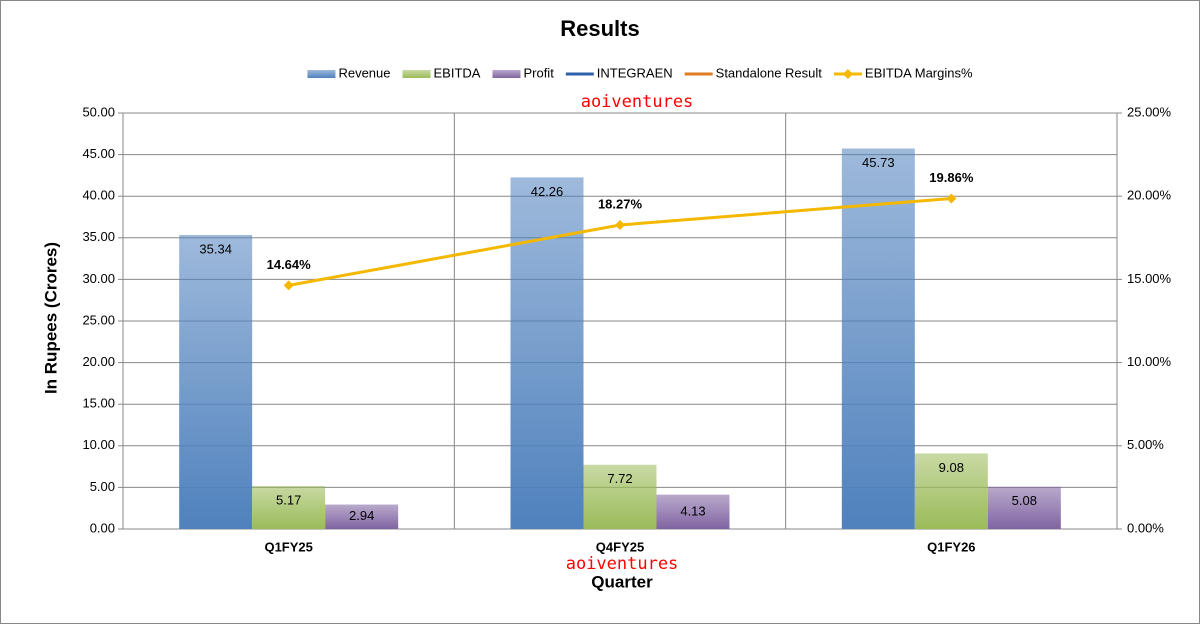  I want to click on data-label: 18.27%, so click(620, 203).